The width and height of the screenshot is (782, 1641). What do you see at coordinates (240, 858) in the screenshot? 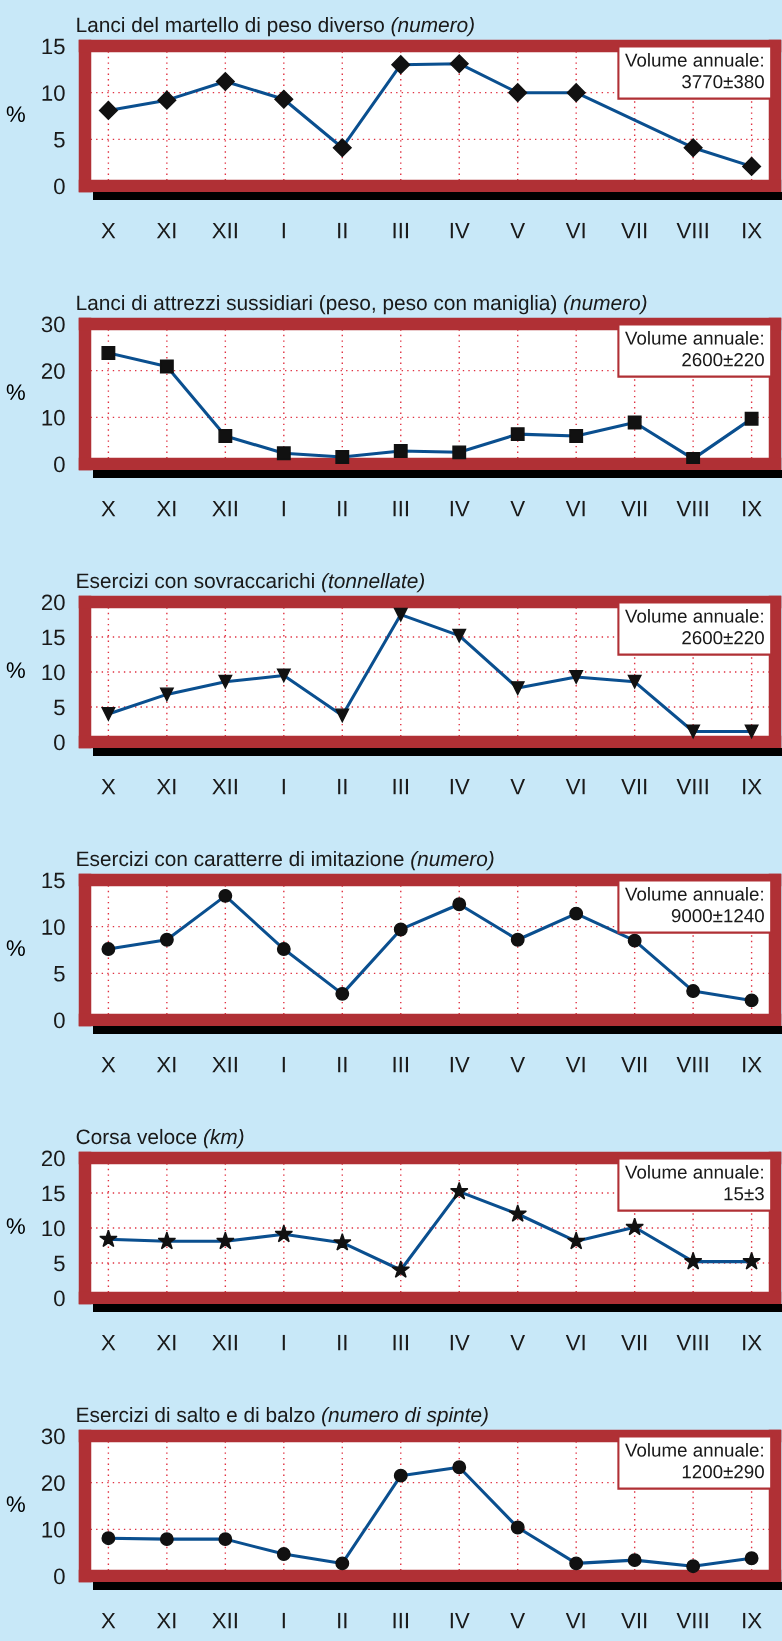
I see `chart-title: Esercizi con caratterre di imitazione` at bounding box center [240, 858].